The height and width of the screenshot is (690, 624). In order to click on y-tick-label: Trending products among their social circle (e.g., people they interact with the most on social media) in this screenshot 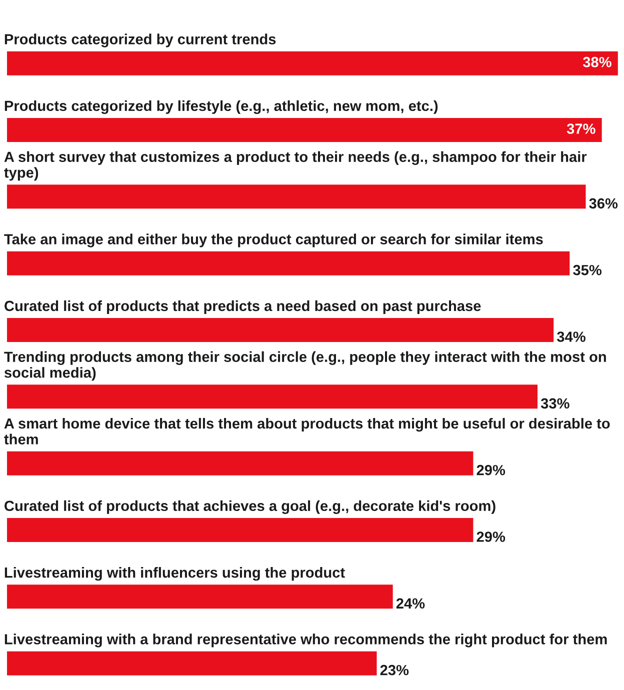, I will do `click(305, 366)`.